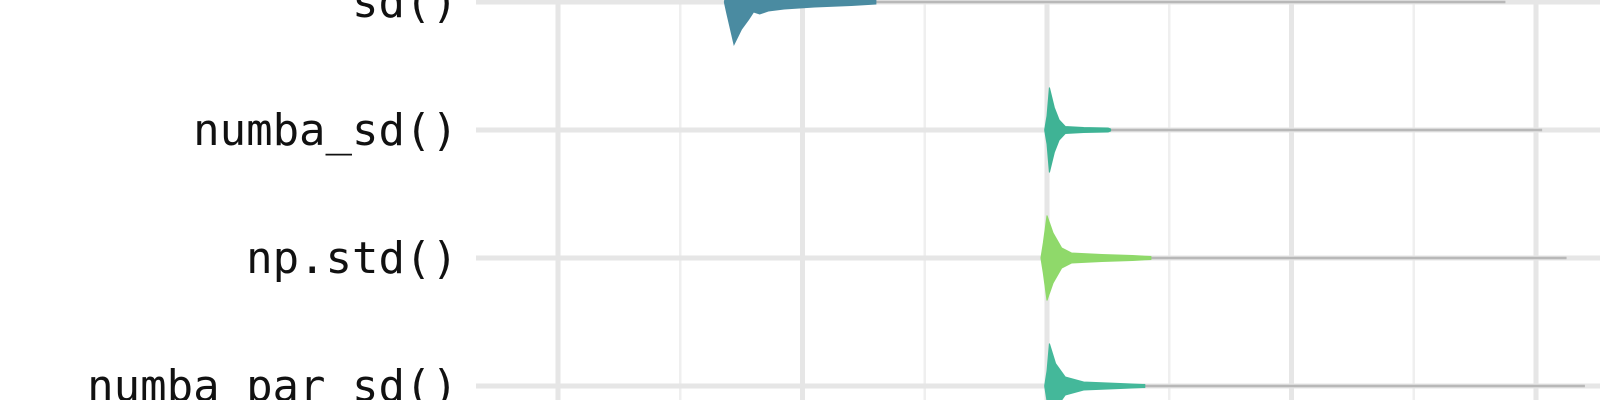 Image resolution: width=1600 pixels, height=400 pixels. What do you see at coordinates (272, 380) in the screenshot?
I see `row-label-3: numba_par_sd()` at bounding box center [272, 380].